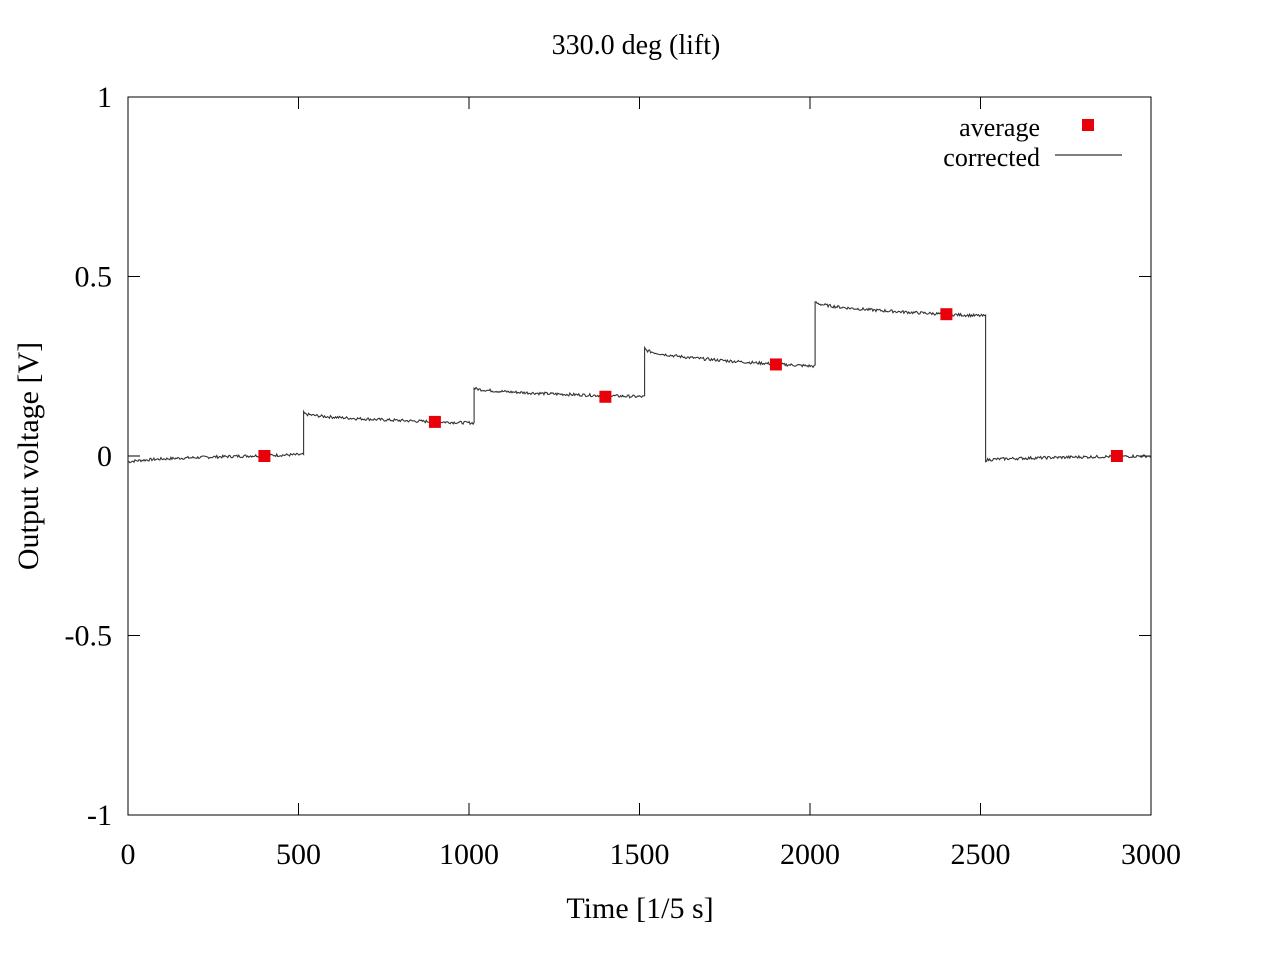 The image size is (1280, 960). Describe the element at coordinates (810, 854) in the screenshot. I see `x-tick-label: 2000` at that location.